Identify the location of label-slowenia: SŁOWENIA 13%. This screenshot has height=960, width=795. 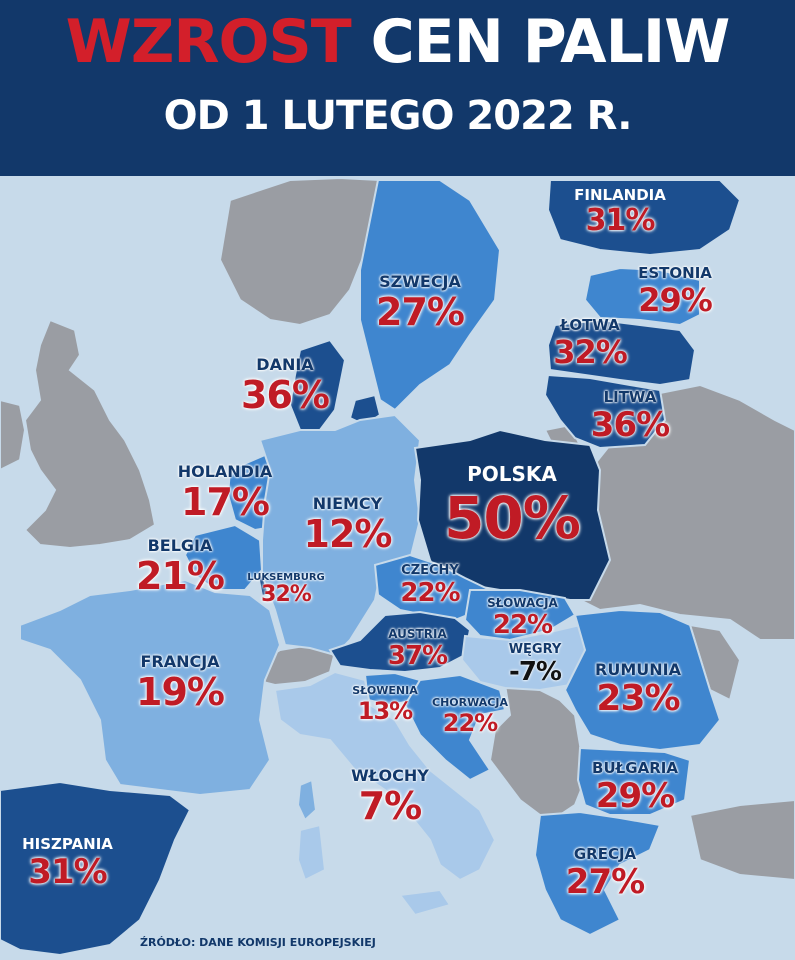
(385, 704).